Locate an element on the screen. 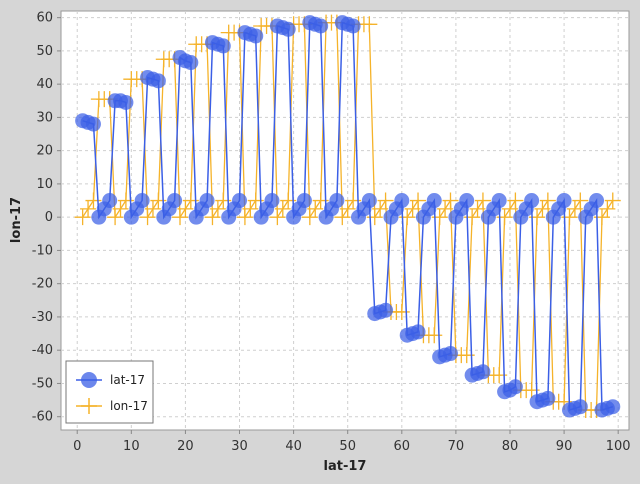 This screenshot has height=484, width=640. legend-box is located at coordinates (109, 392).